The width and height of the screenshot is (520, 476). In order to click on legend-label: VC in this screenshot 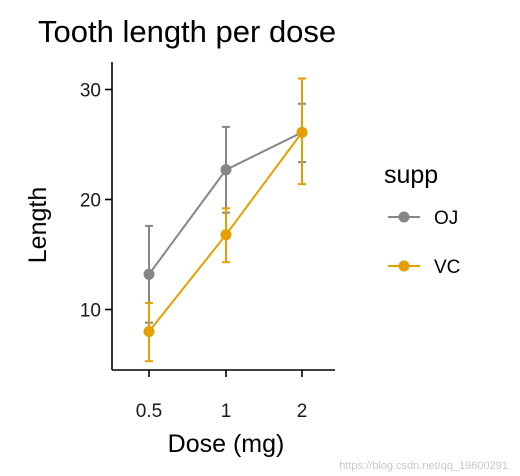, I will do `click(447, 267)`.